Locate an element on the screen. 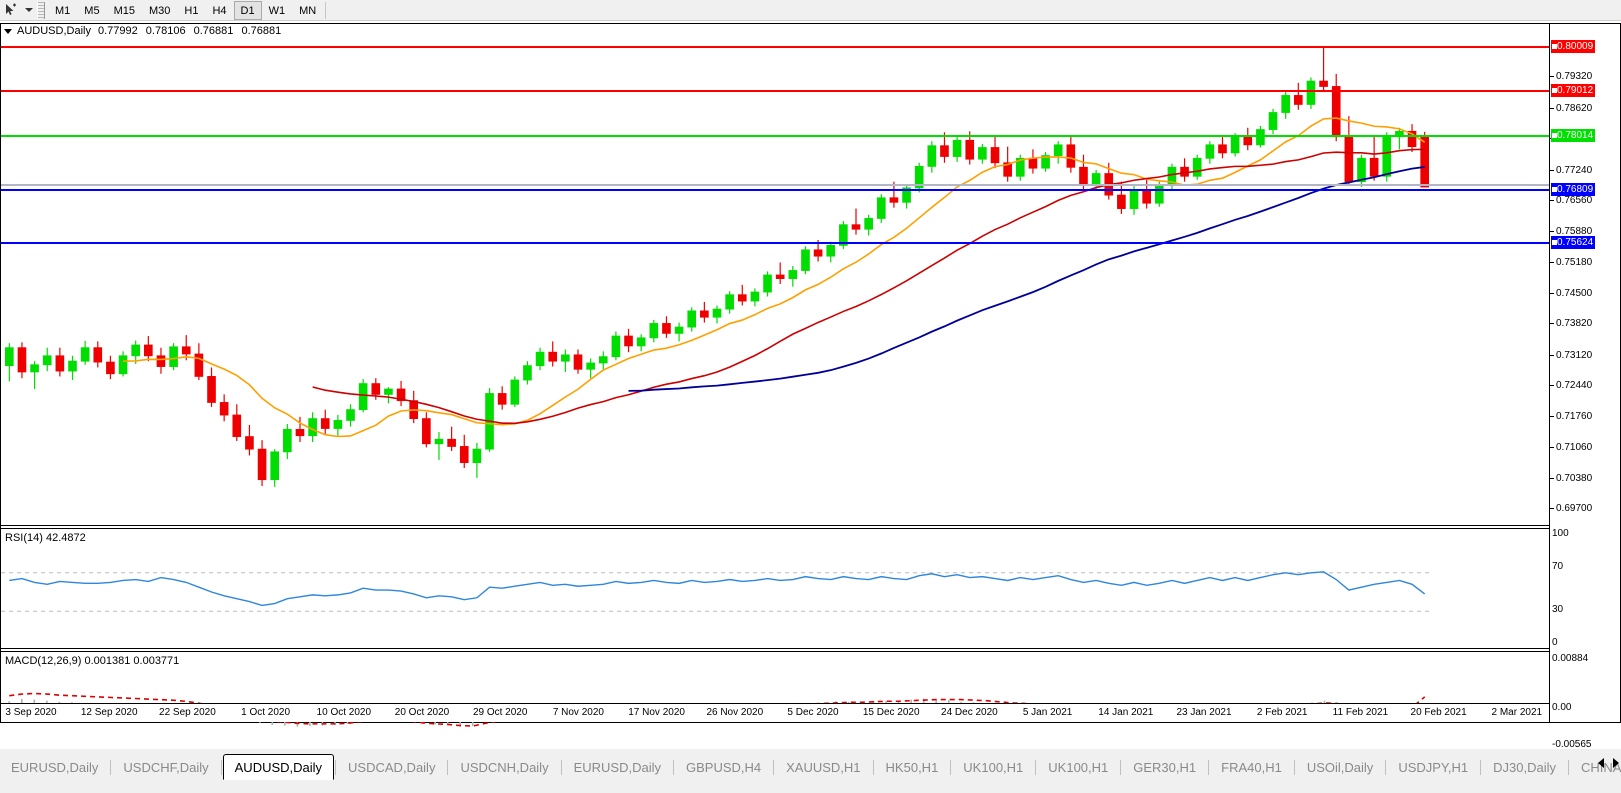  resistance-level-1-line is located at coordinates (775, 46).